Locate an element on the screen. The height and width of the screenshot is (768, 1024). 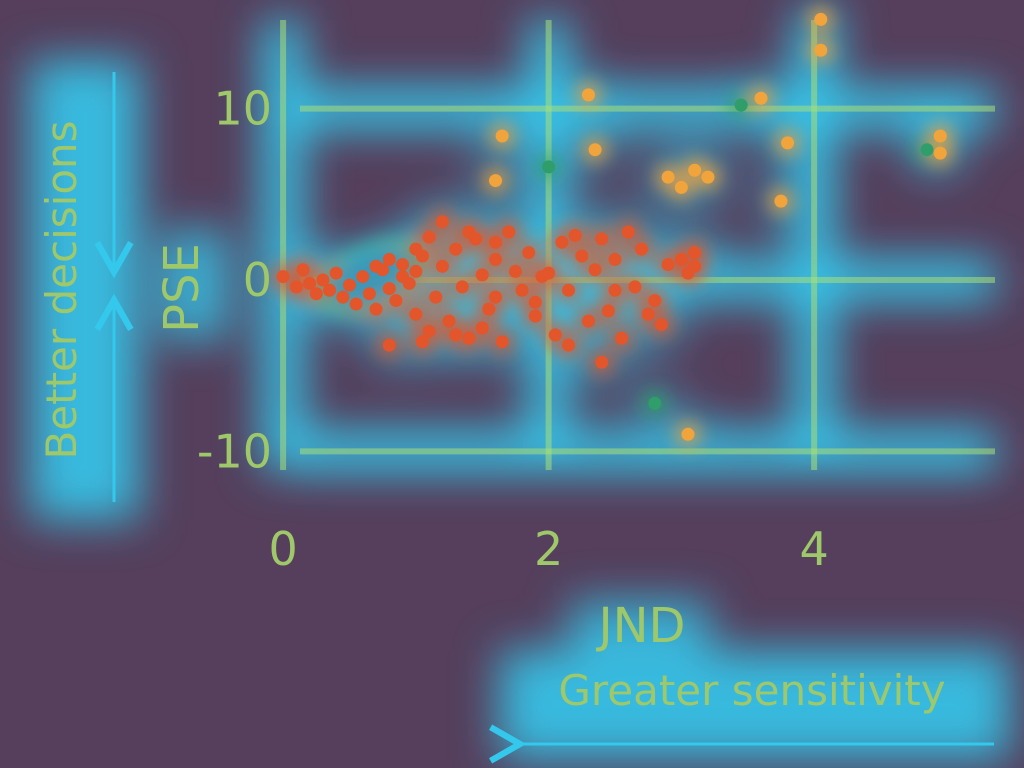
y-axis-label: PSE is located at coordinates (182, 288).